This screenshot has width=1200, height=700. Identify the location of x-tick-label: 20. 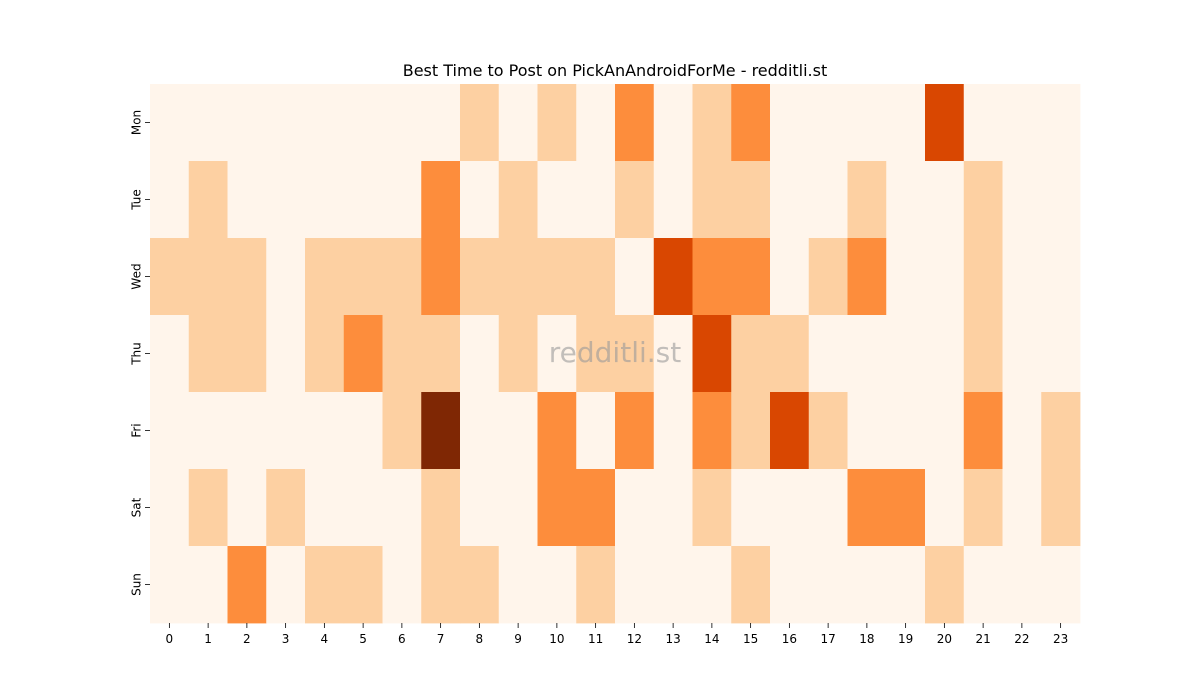
(944, 639).